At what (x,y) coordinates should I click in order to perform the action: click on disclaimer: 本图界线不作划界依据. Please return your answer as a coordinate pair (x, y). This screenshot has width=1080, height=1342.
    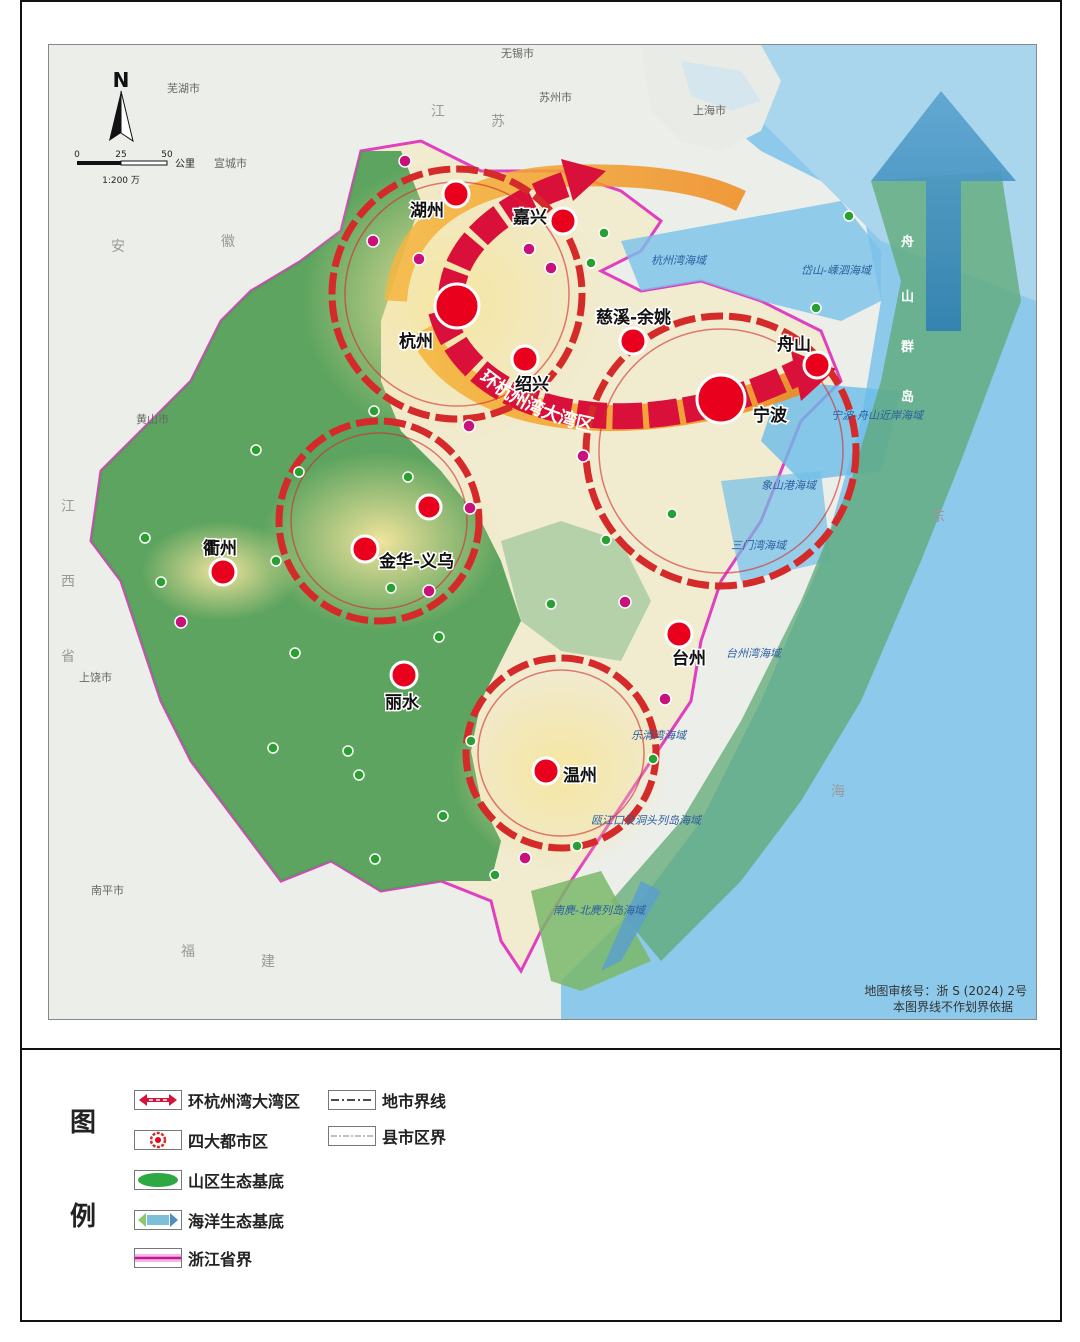
    Looking at the image, I should click on (953, 1006).